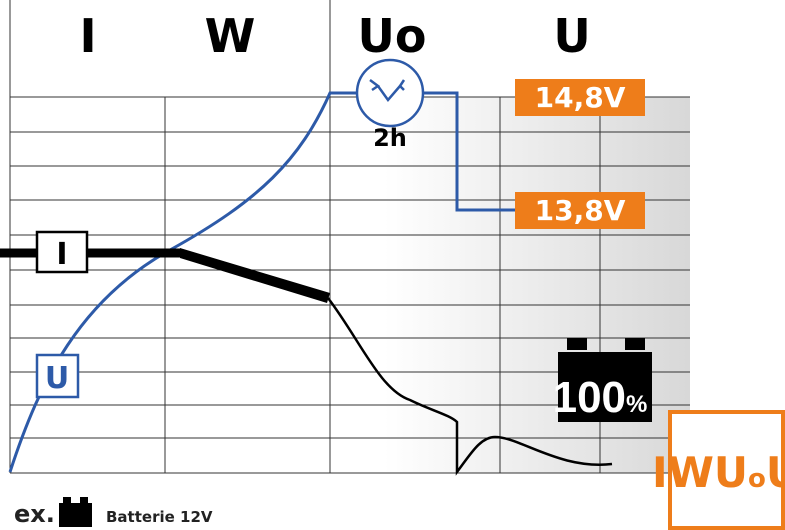  I want to click on current-label: I, so click(61, 254).